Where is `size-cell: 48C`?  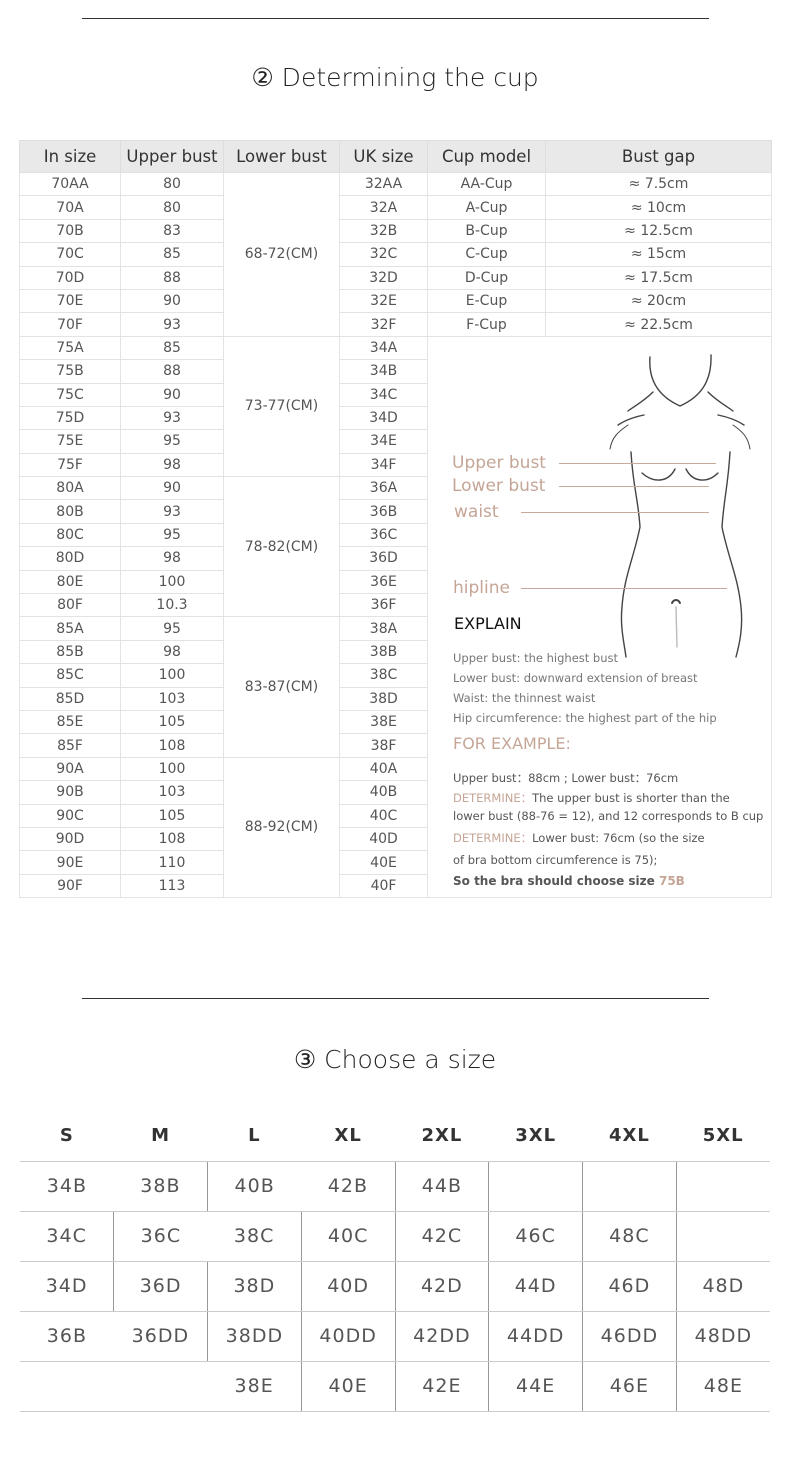
size-cell: 48C is located at coordinates (629, 1236).